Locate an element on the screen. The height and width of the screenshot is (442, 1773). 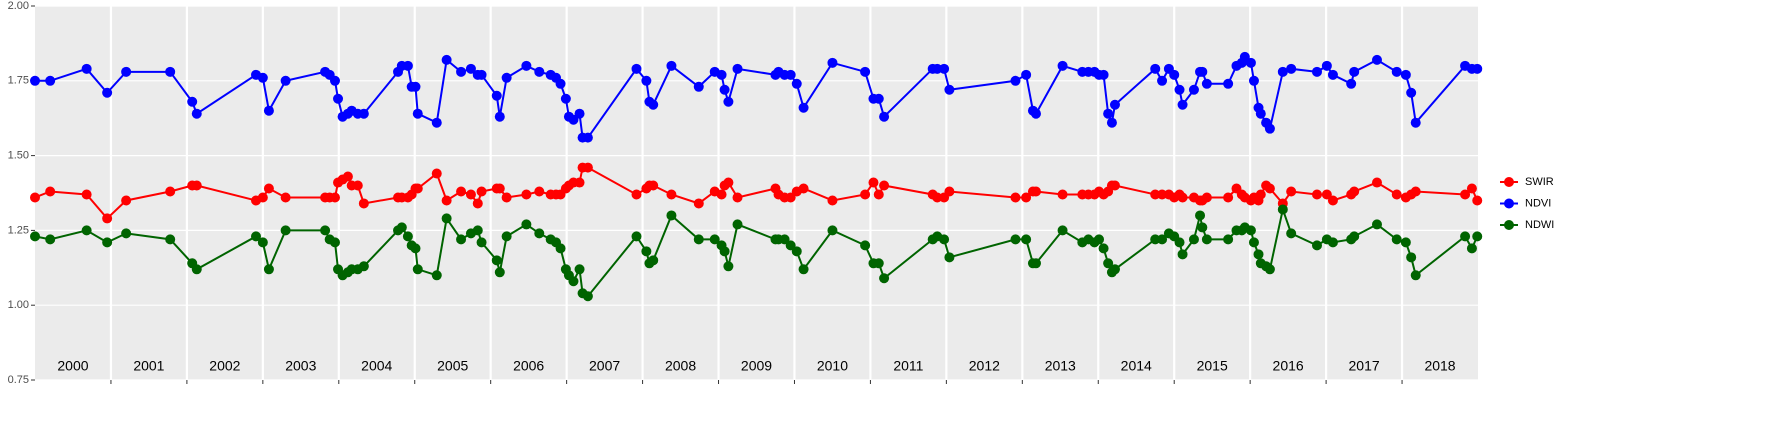
year-label: 2000 is located at coordinates (72, 366).